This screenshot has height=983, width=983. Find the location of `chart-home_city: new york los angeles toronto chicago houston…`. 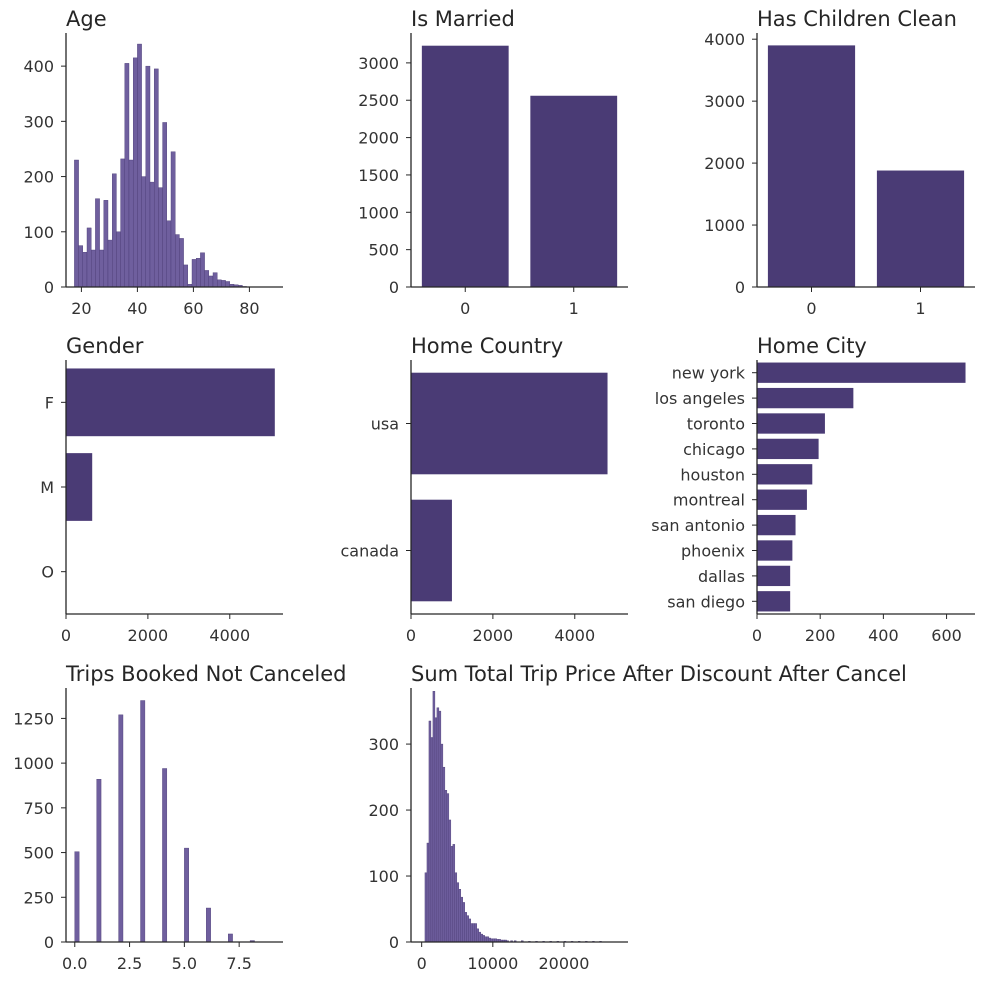

chart-home_city: new york los angeles toronto chicago houston… is located at coordinates (813, 489).